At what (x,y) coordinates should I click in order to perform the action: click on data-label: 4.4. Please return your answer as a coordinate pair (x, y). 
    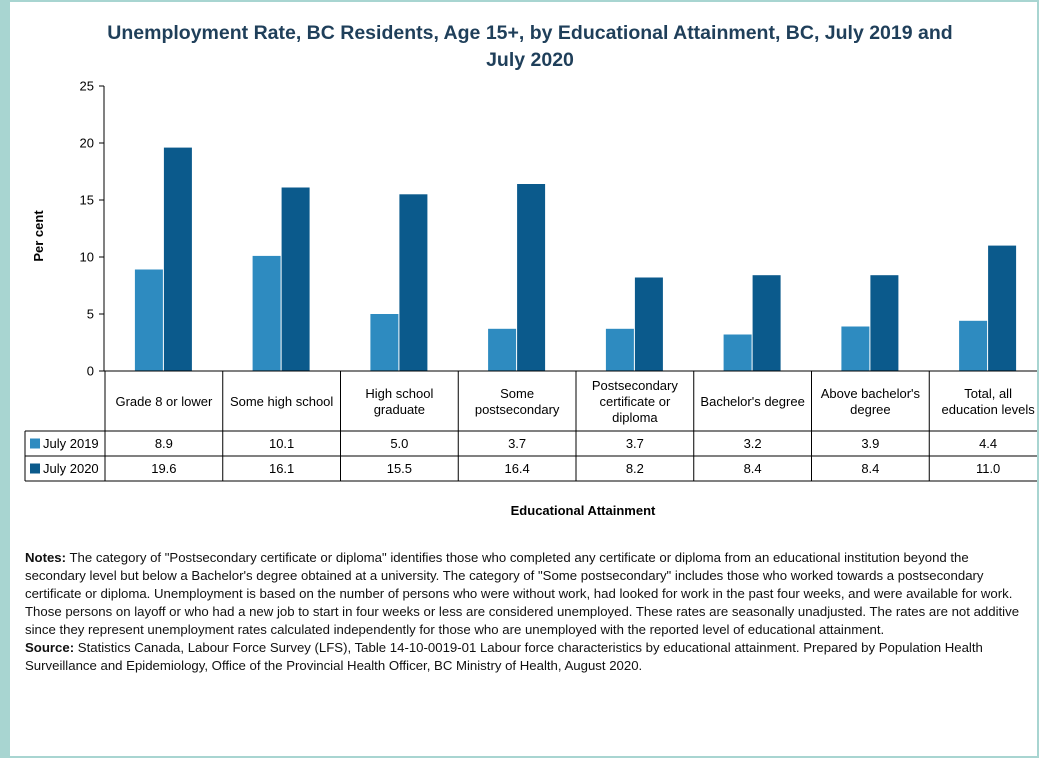
    Looking at the image, I should click on (988, 443).